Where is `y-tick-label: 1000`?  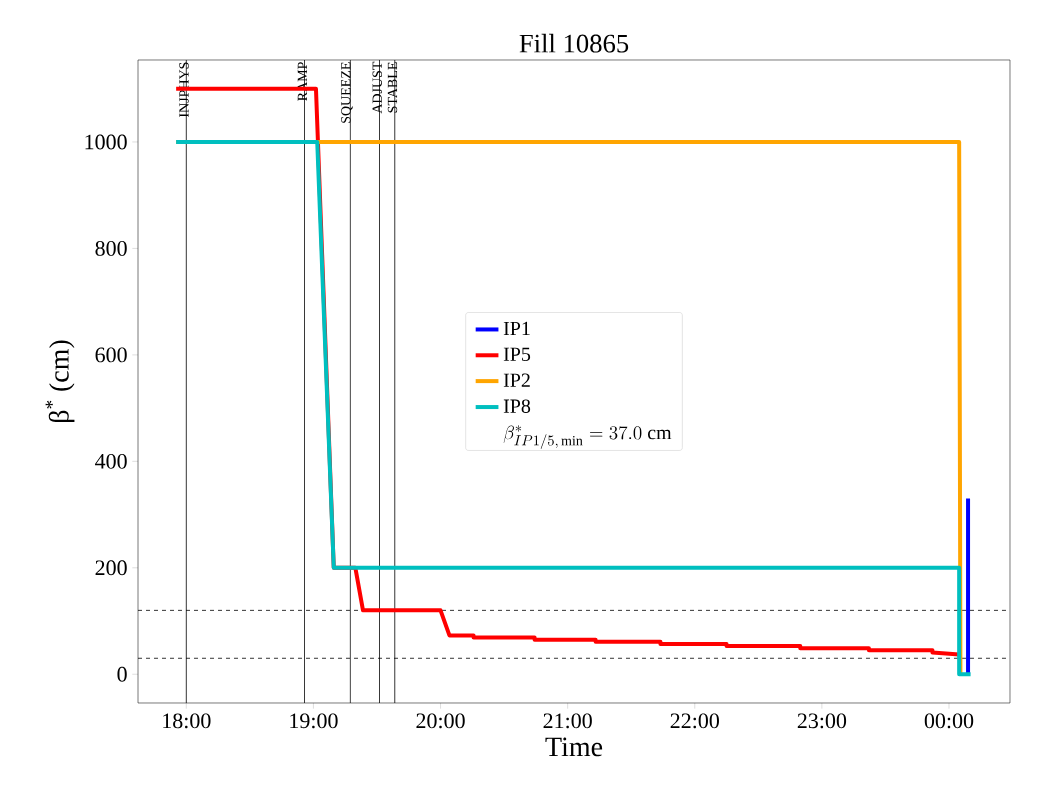 y-tick-label: 1000 is located at coordinates (106, 142).